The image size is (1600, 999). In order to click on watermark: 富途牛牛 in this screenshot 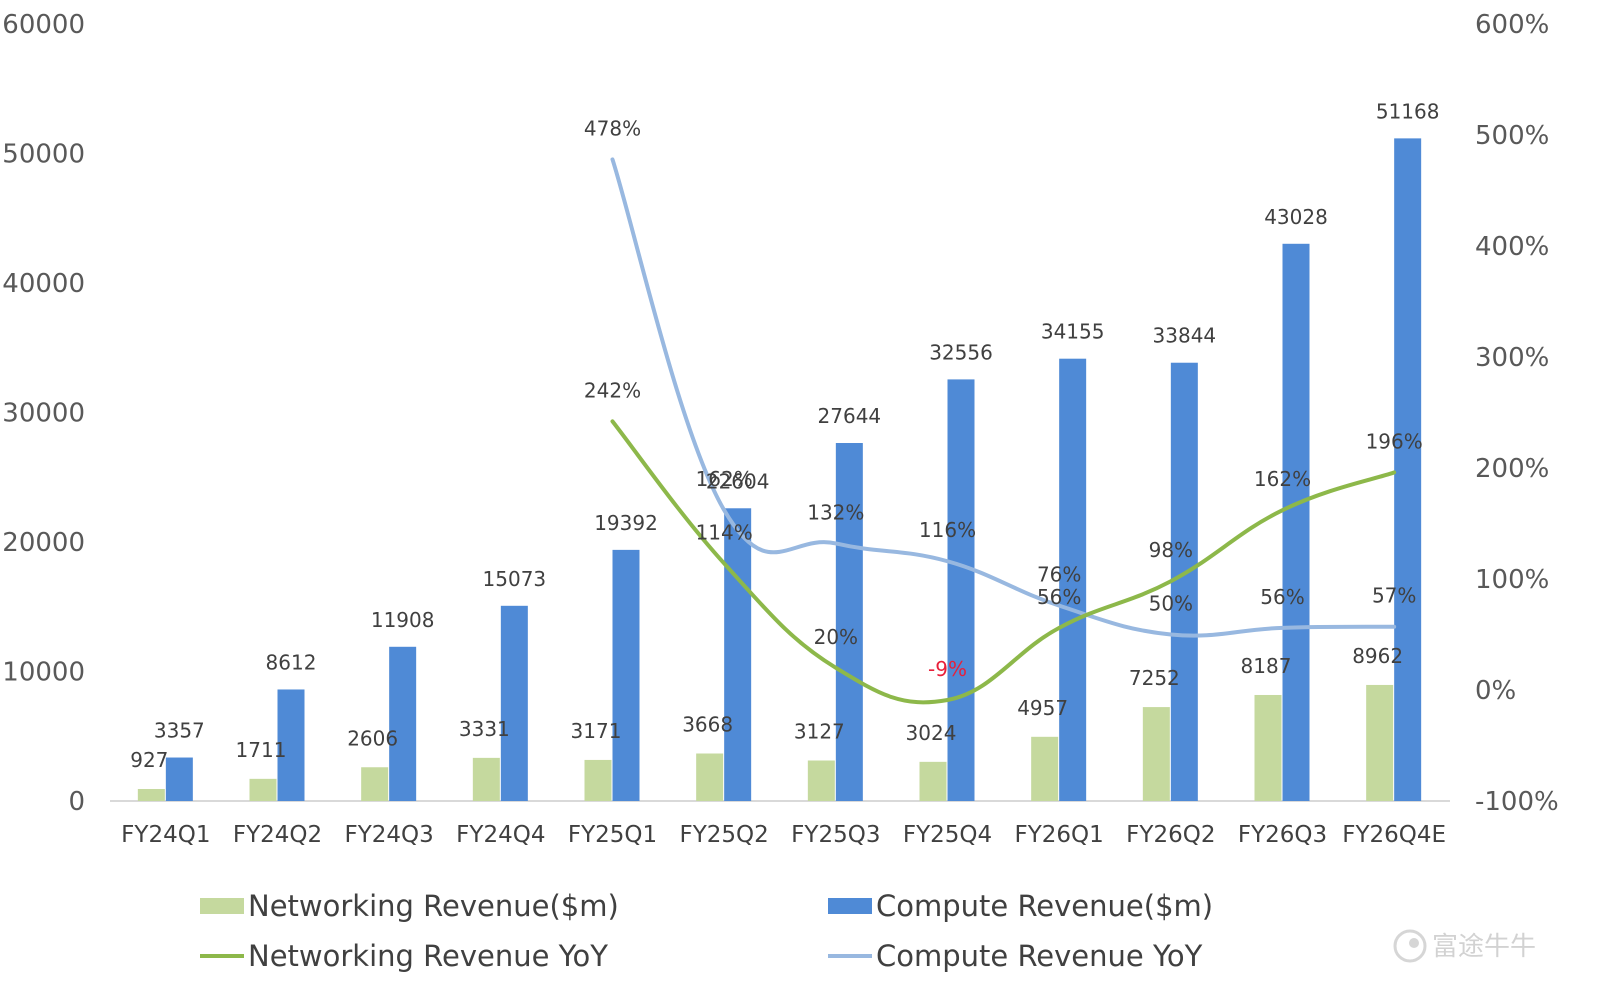, I will do `click(1464, 946)`.